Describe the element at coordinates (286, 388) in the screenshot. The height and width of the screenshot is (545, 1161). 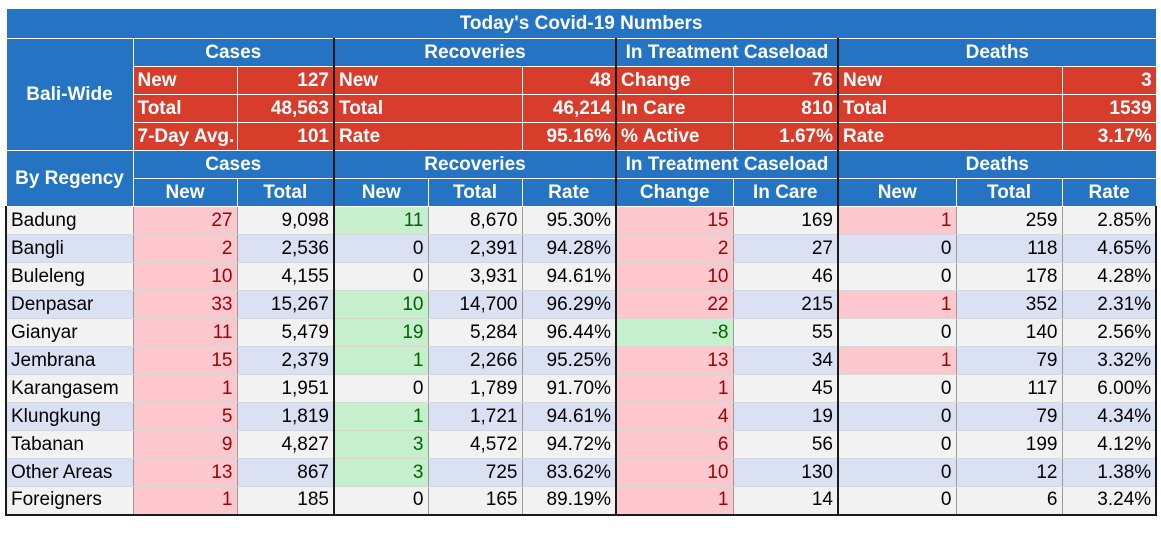
I see `cell-cases-total: 1,951` at that location.